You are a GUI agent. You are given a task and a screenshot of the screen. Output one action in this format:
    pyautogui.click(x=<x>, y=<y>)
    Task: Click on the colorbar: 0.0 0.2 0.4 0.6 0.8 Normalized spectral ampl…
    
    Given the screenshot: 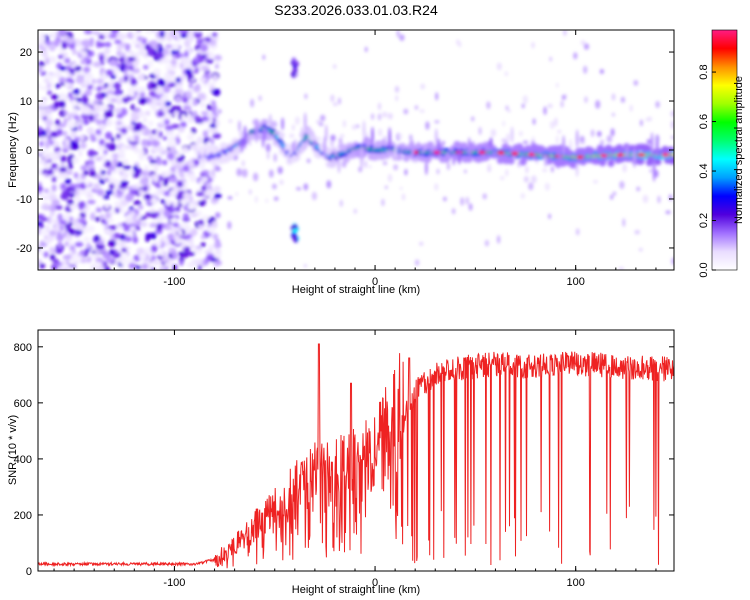 What is the action you would take?
    pyautogui.click(x=721, y=153)
    